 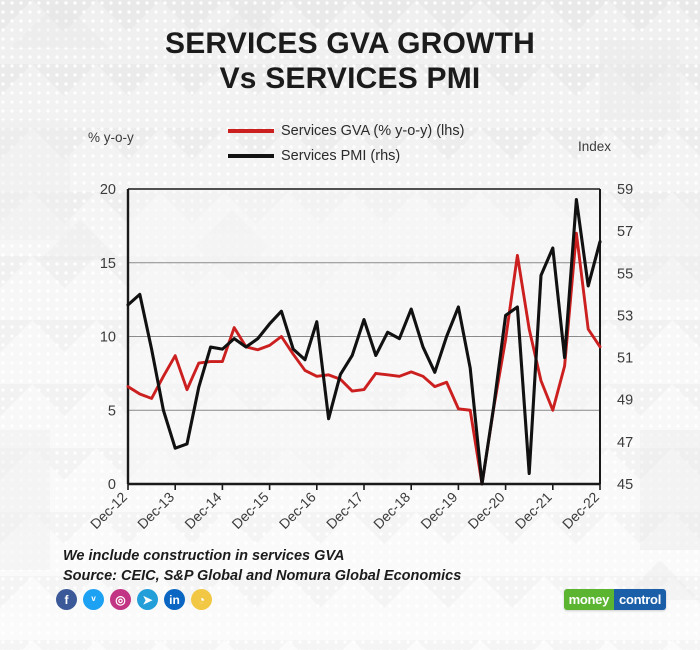 I want to click on facebook-icon: f, so click(x=66, y=599).